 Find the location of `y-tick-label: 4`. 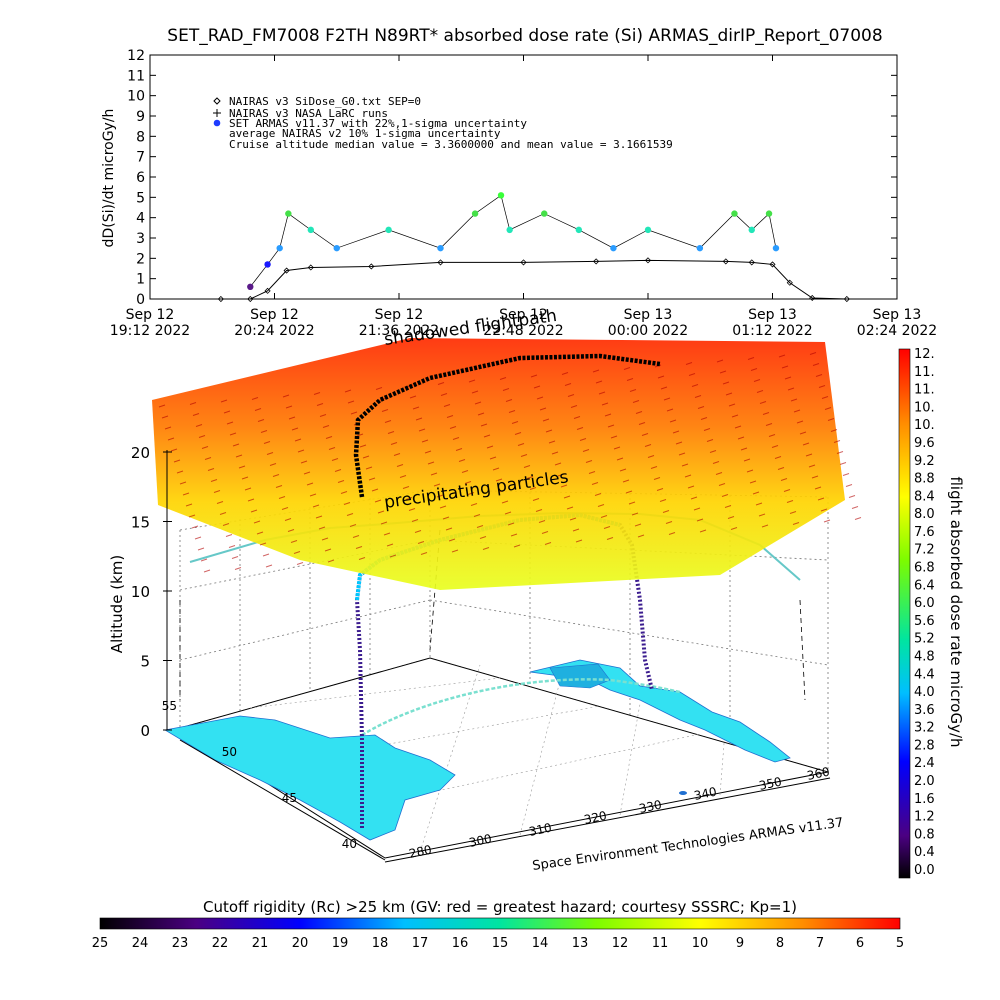

y-tick-label: 4 is located at coordinates (140, 219).